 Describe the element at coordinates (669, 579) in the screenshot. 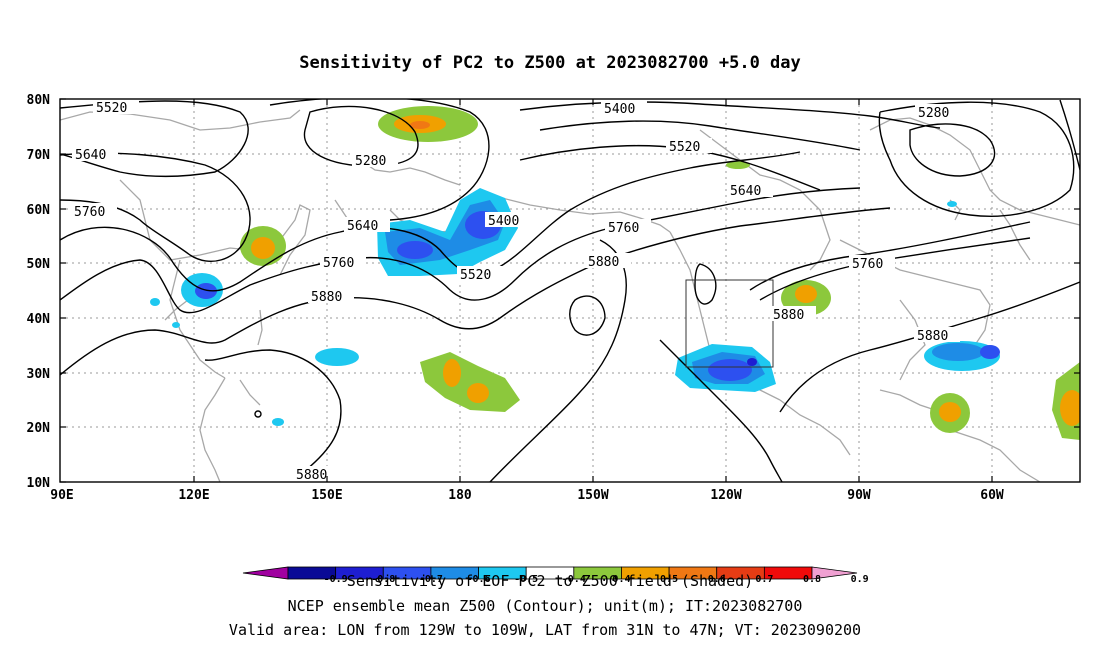

I see `colorbar-tick-label: 0.5` at that location.